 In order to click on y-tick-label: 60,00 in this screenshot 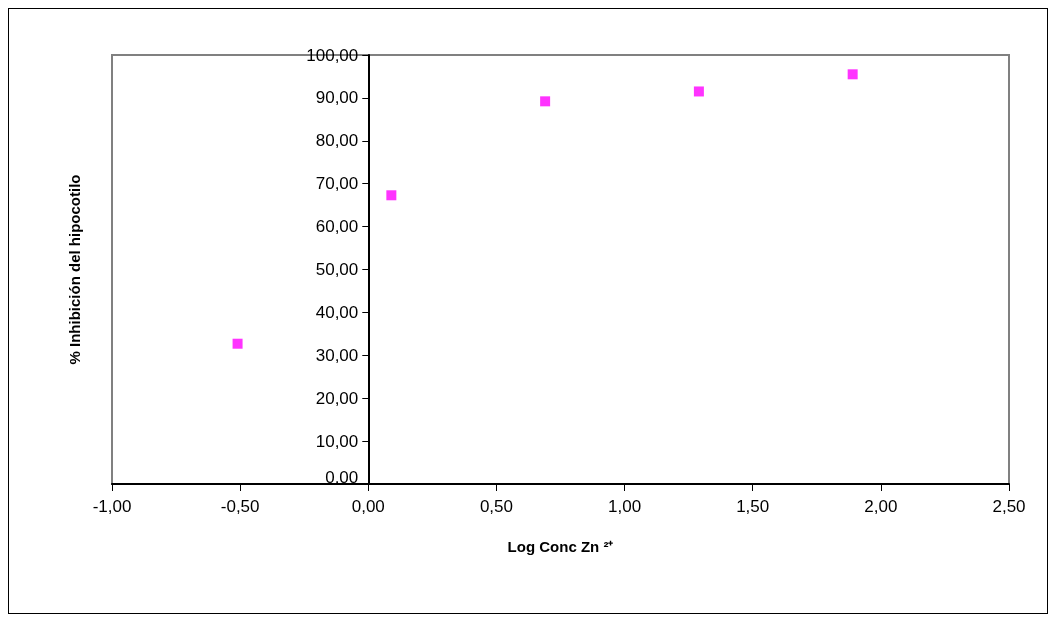, I will do `click(337, 227)`.